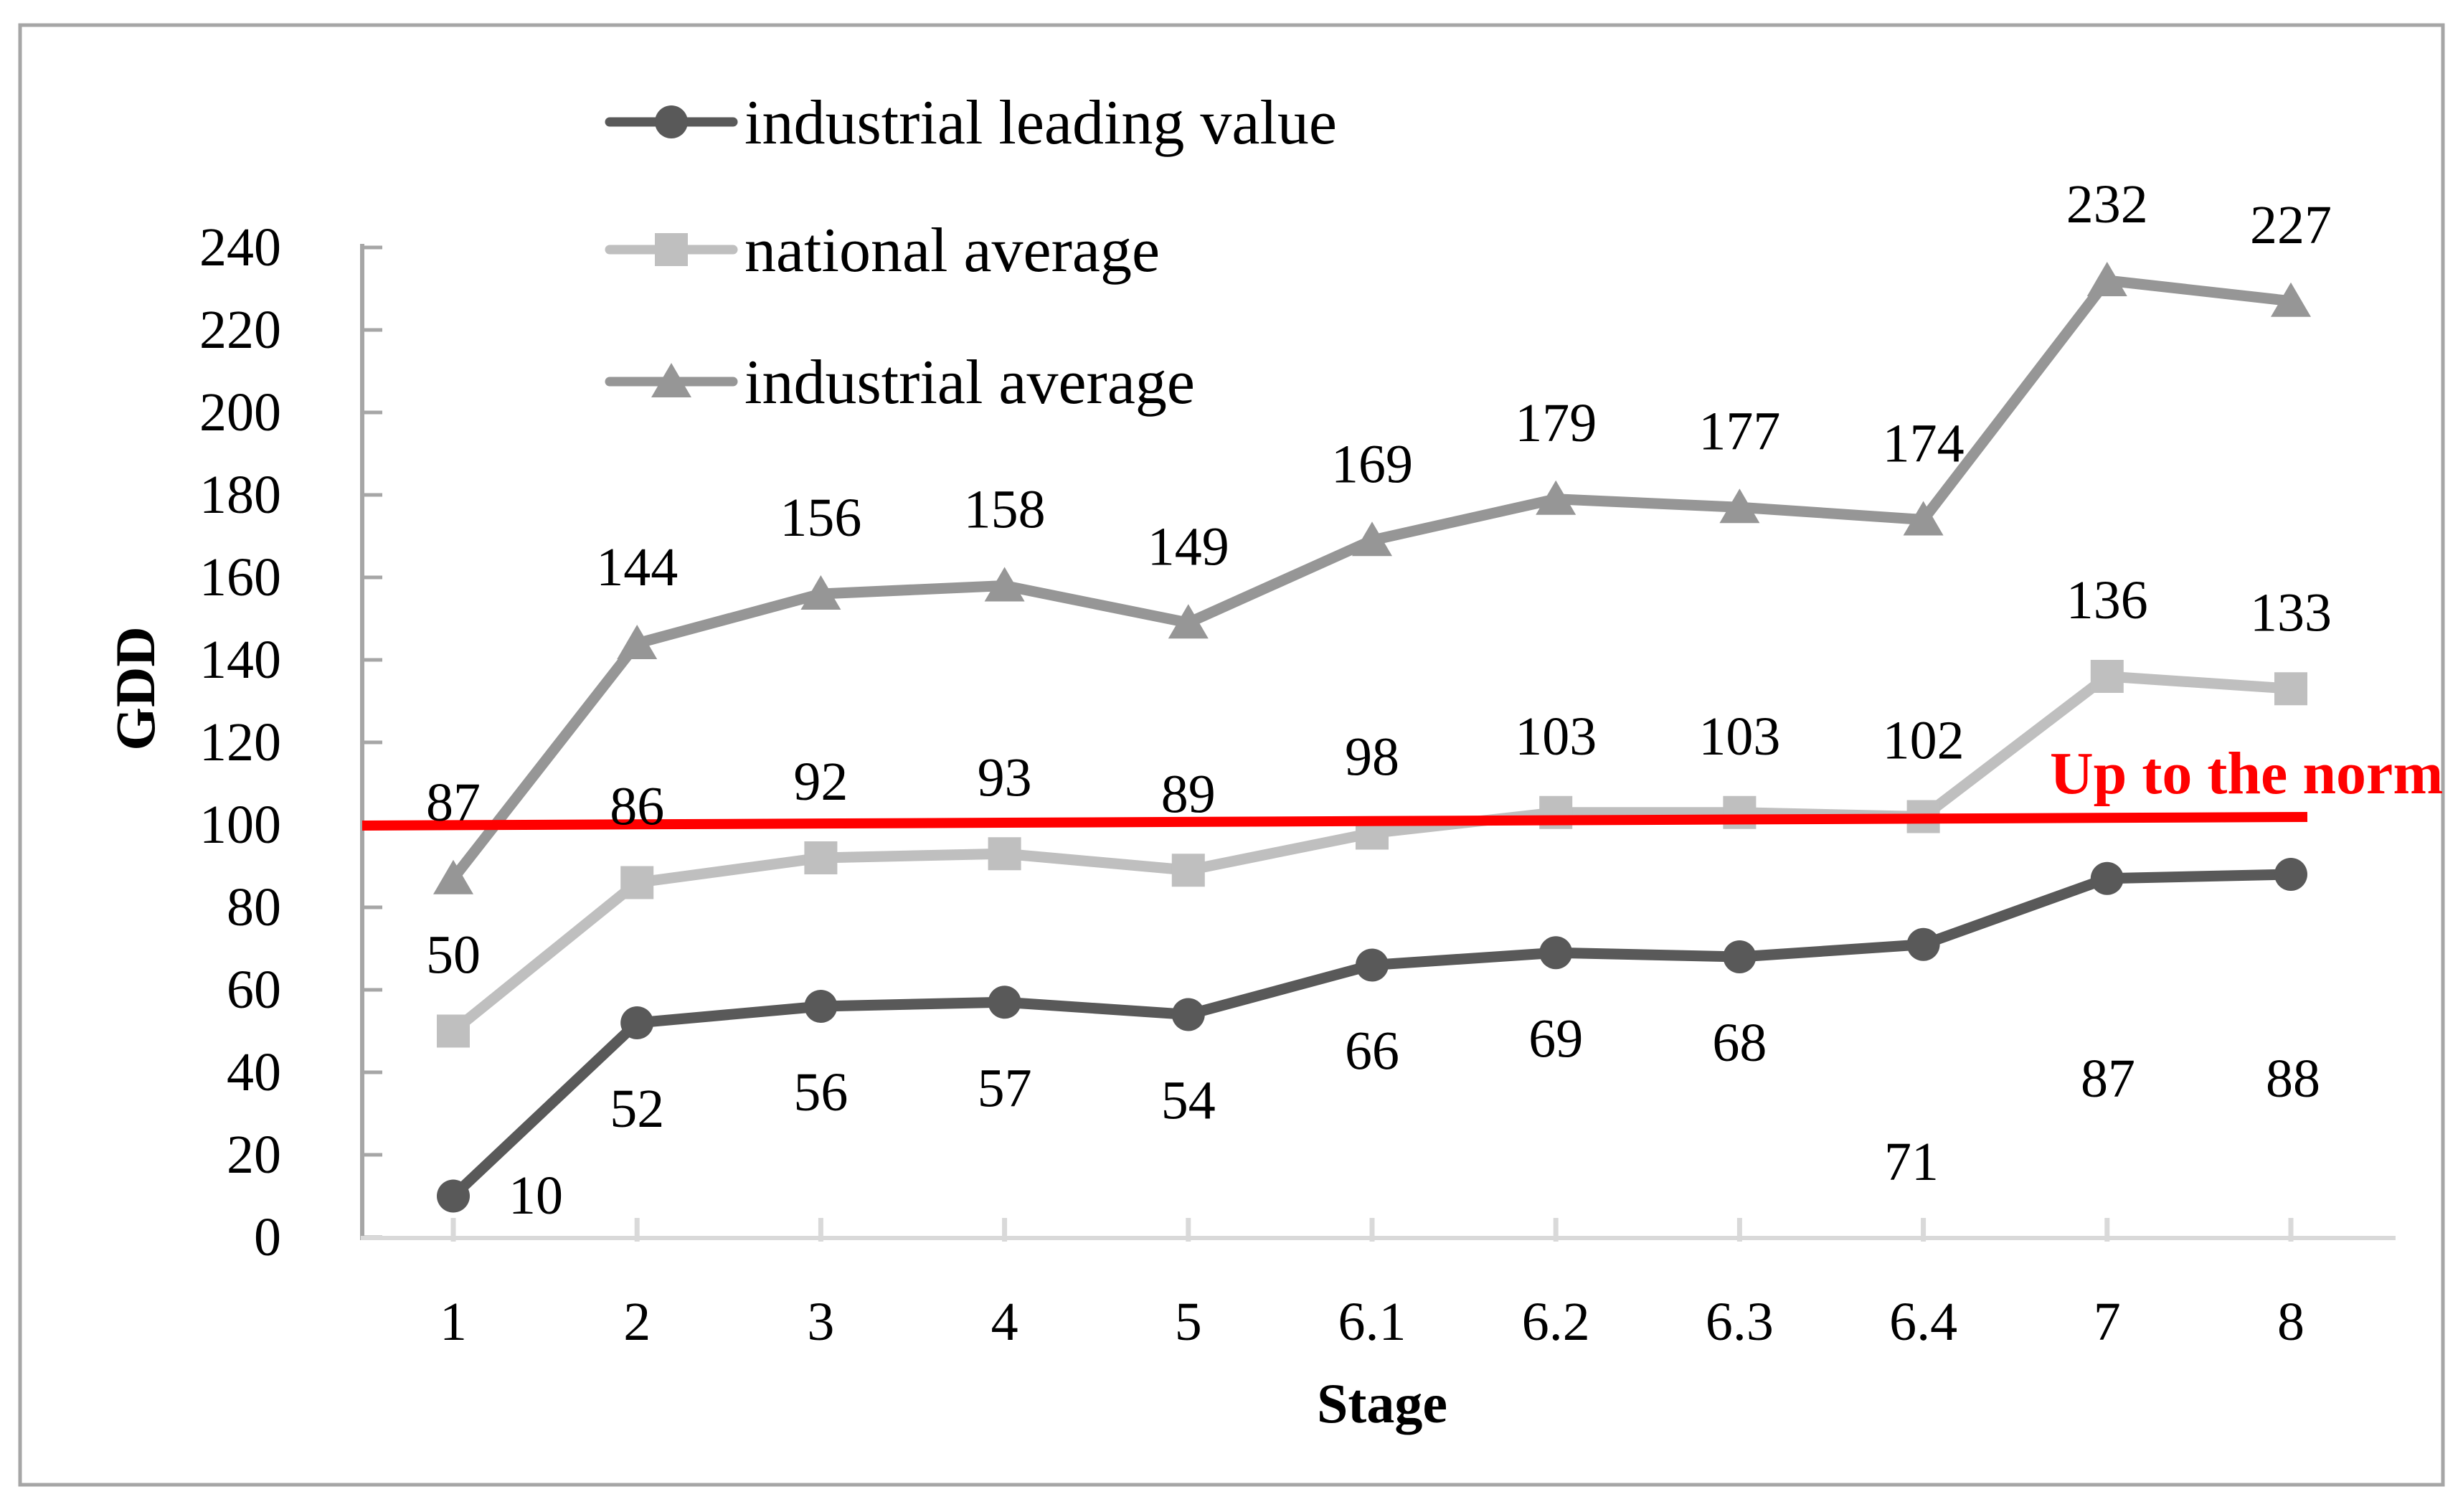 This screenshot has height=1512, width=2463. What do you see at coordinates (821, 1322) in the screenshot?
I see `x-tick-label-3: 3` at bounding box center [821, 1322].